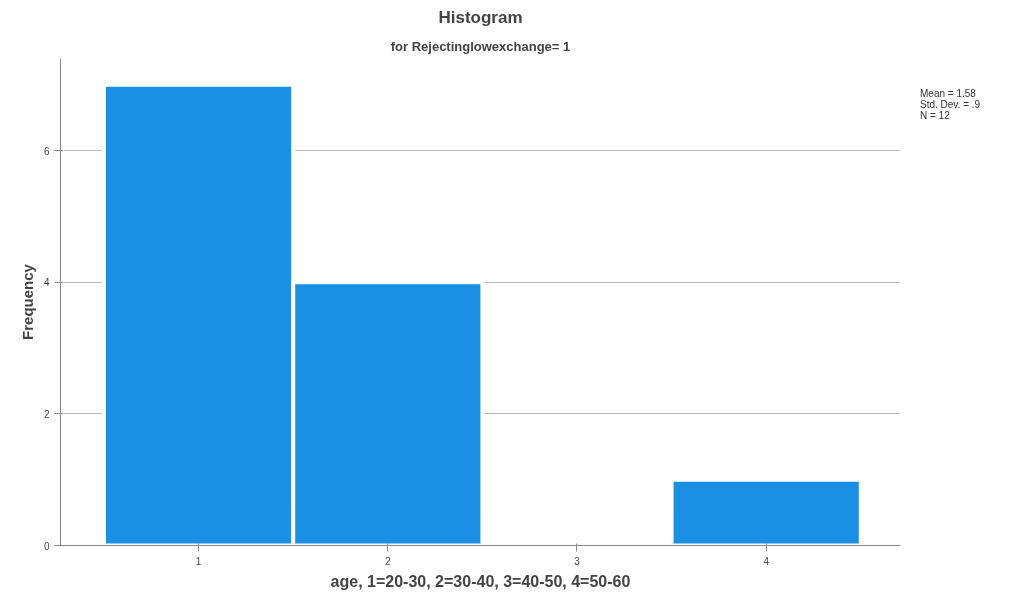 This screenshot has width=1031, height=598. What do you see at coordinates (766, 561) in the screenshot?
I see `x-tick-label: 4` at bounding box center [766, 561].